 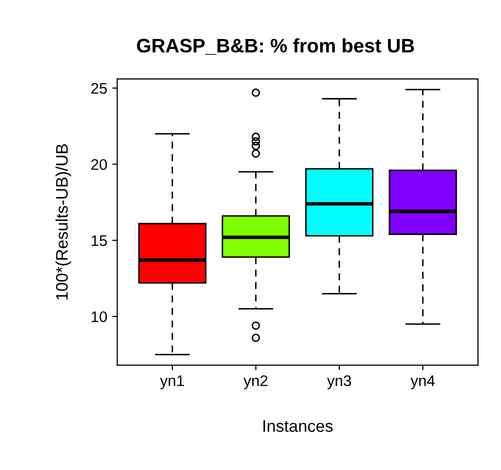 I want to click on x-axis-title: Instances, so click(x=298, y=426).